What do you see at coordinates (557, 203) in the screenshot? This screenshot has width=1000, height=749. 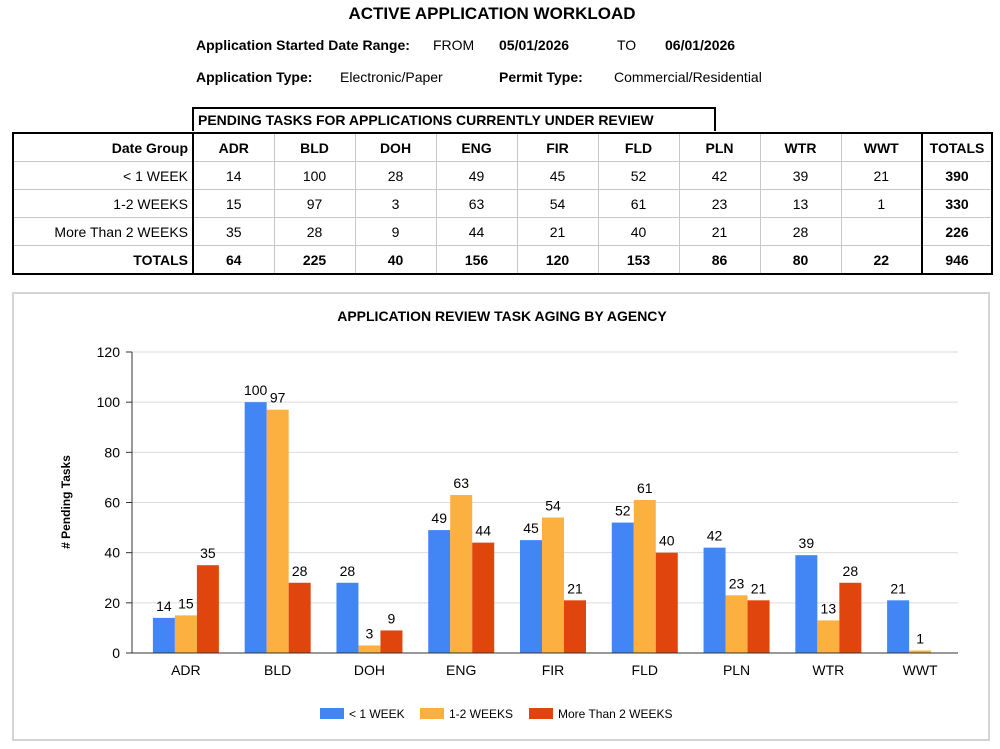 I see `table-cell: 54` at bounding box center [557, 203].